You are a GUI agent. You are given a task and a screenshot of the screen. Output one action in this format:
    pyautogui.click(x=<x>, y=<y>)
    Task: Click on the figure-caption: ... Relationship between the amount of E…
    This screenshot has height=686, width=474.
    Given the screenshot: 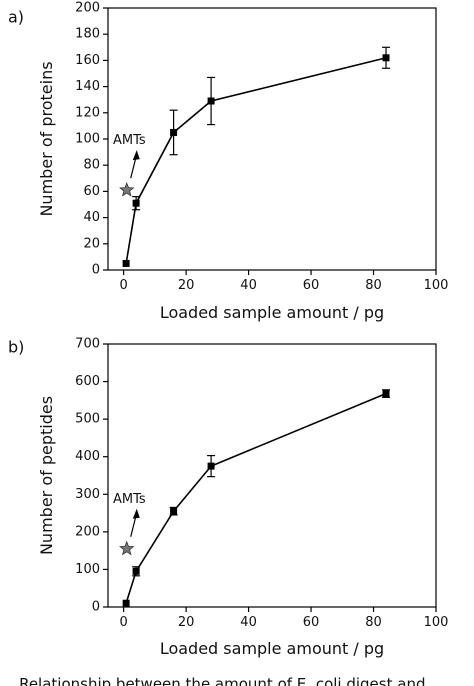 What is the action you would take?
    pyautogui.click(x=213, y=680)
    